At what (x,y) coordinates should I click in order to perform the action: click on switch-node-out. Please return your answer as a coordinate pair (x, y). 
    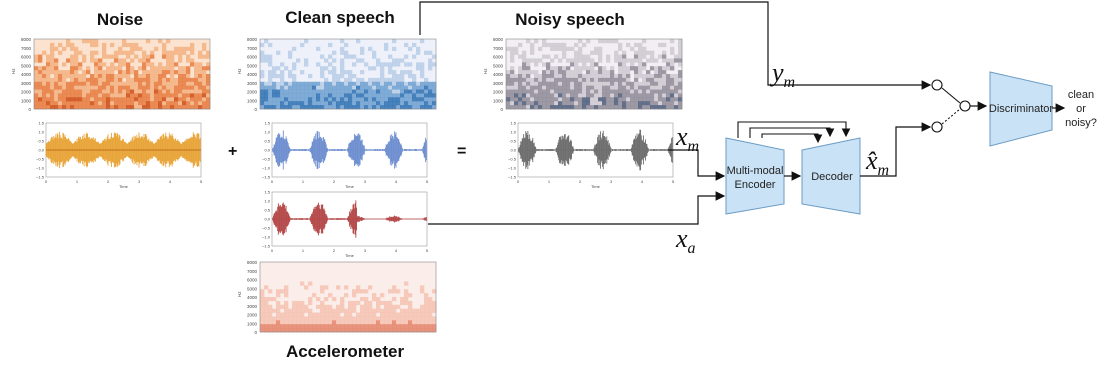
    Looking at the image, I should click on (965, 106).